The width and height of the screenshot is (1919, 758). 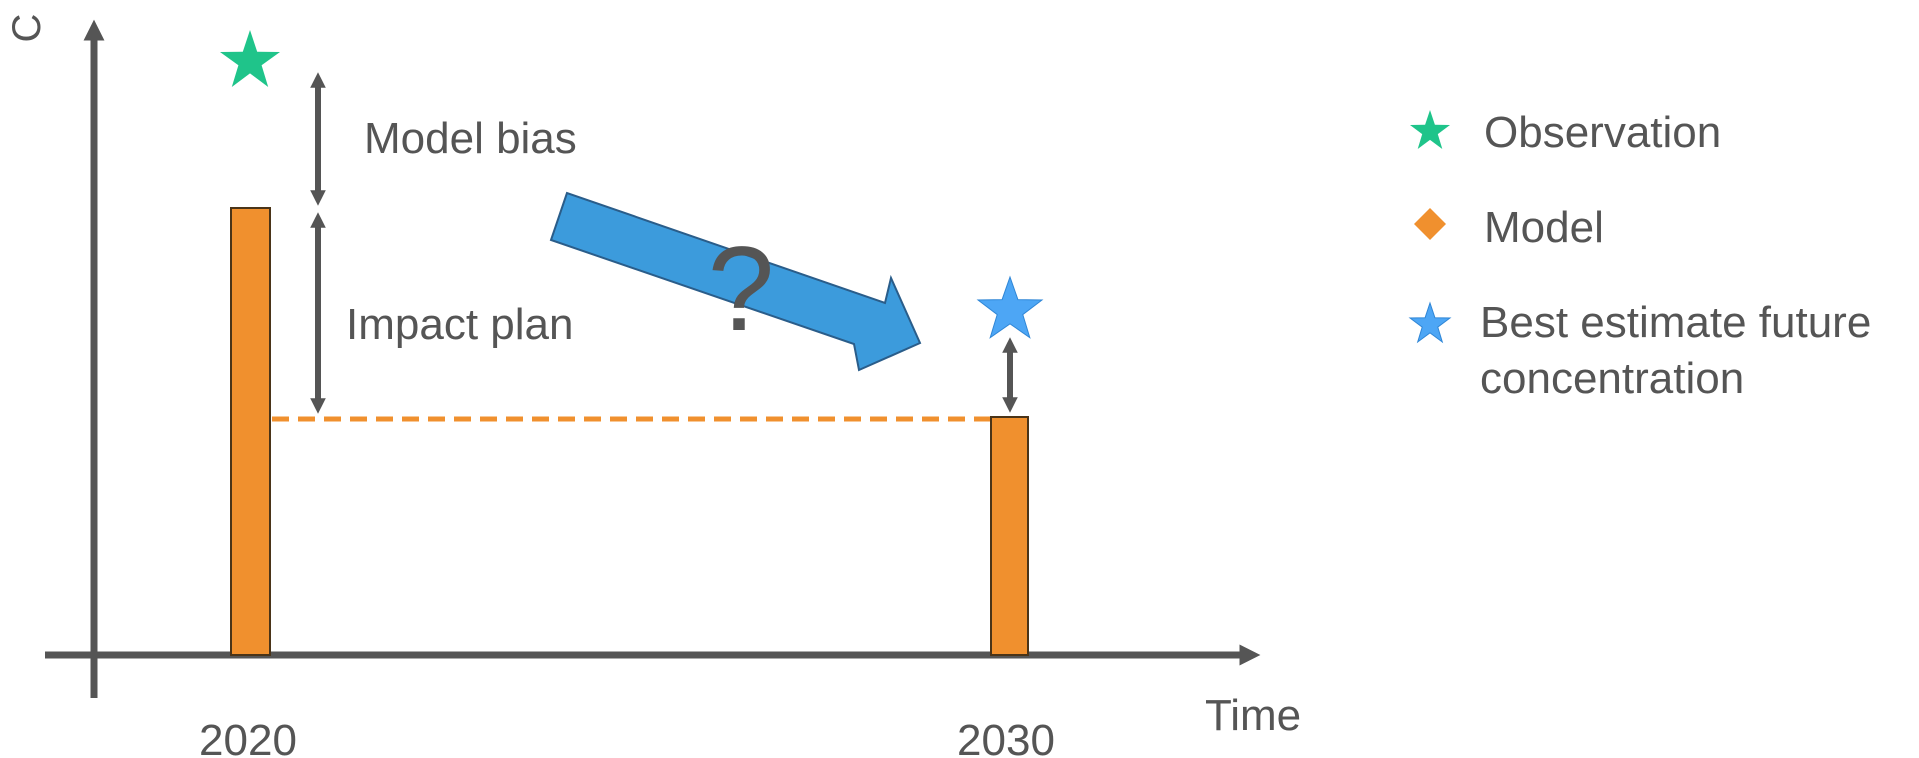 What do you see at coordinates (27, 28) in the screenshot?
I see `y-axis-label: C` at bounding box center [27, 28].